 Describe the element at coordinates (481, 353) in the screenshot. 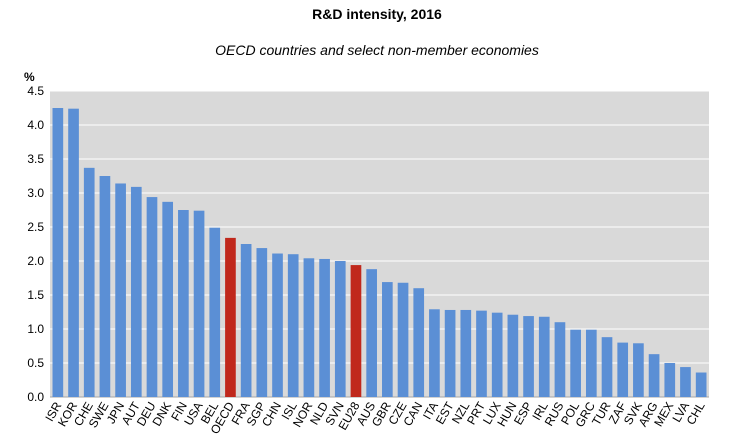

I see `bar-prt` at that location.